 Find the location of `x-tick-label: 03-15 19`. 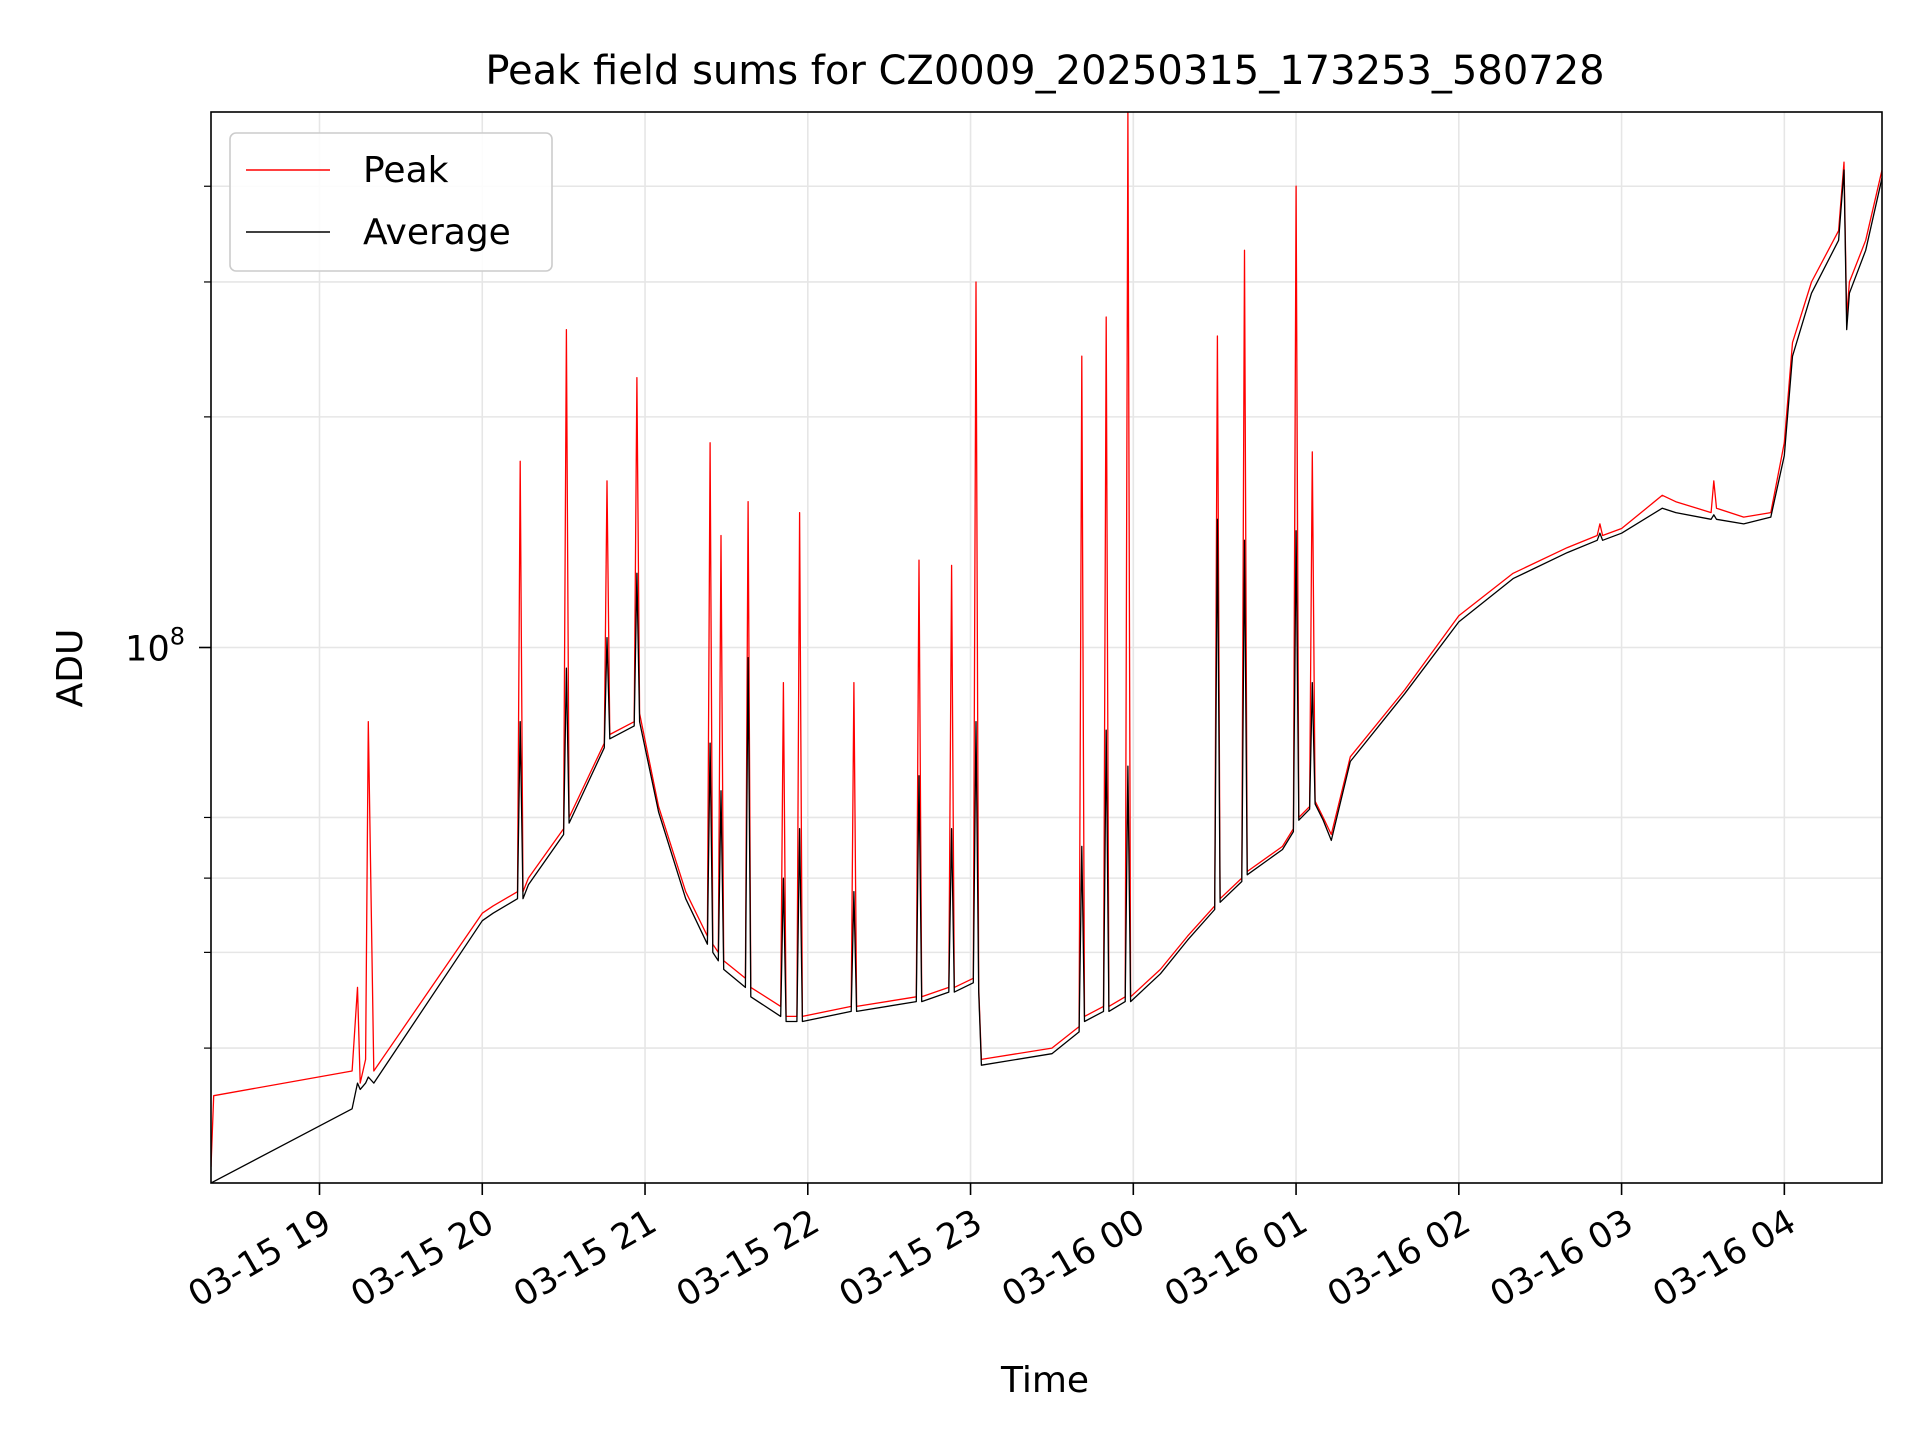

x-tick-label: 03-15 19 is located at coordinates (260, 1258).